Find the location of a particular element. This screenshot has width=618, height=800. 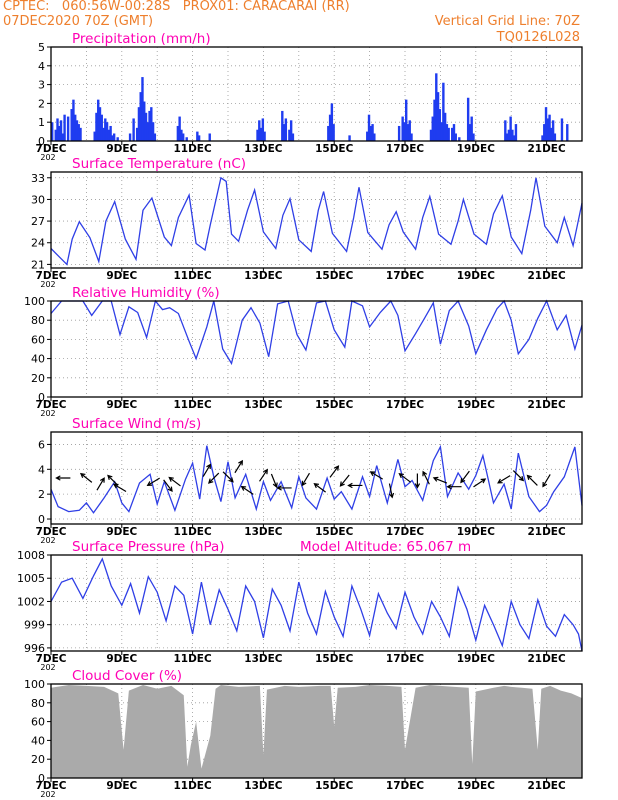

panel-title: Surface Temperature (nC) is located at coordinates (159, 164).